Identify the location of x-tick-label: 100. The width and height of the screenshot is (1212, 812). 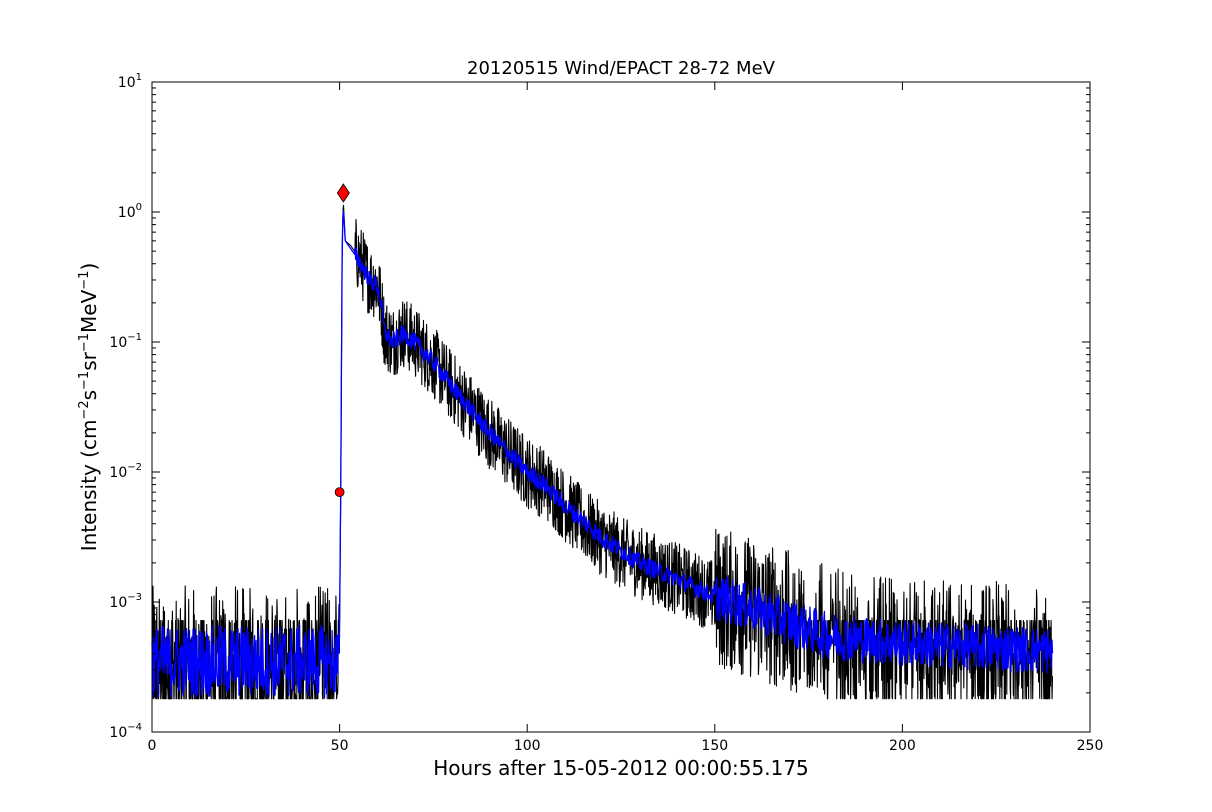
(527, 746).